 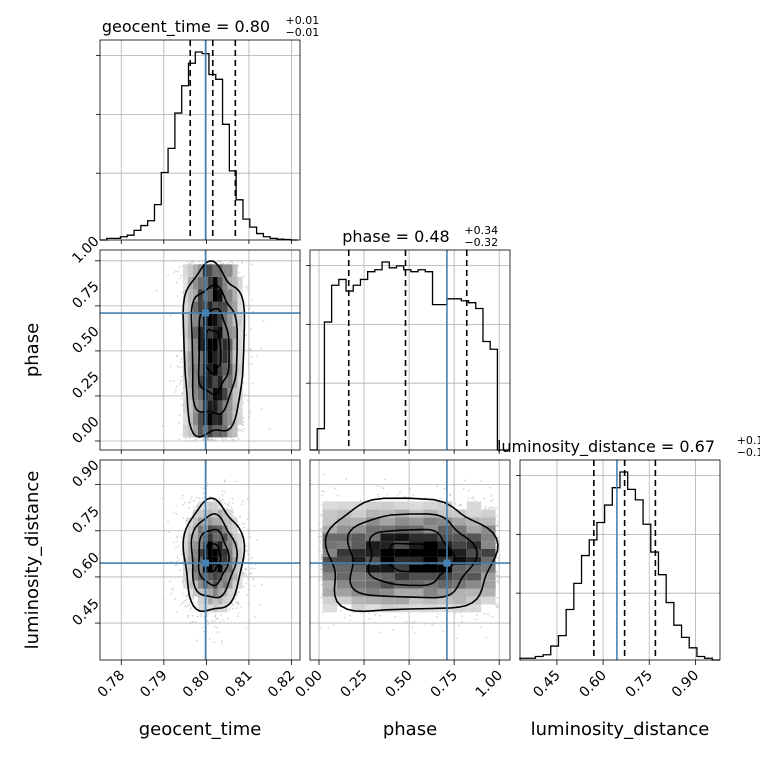 What do you see at coordinates (205, 313) in the screenshot?
I see `truth-marker` at bounding box center [205, 313].